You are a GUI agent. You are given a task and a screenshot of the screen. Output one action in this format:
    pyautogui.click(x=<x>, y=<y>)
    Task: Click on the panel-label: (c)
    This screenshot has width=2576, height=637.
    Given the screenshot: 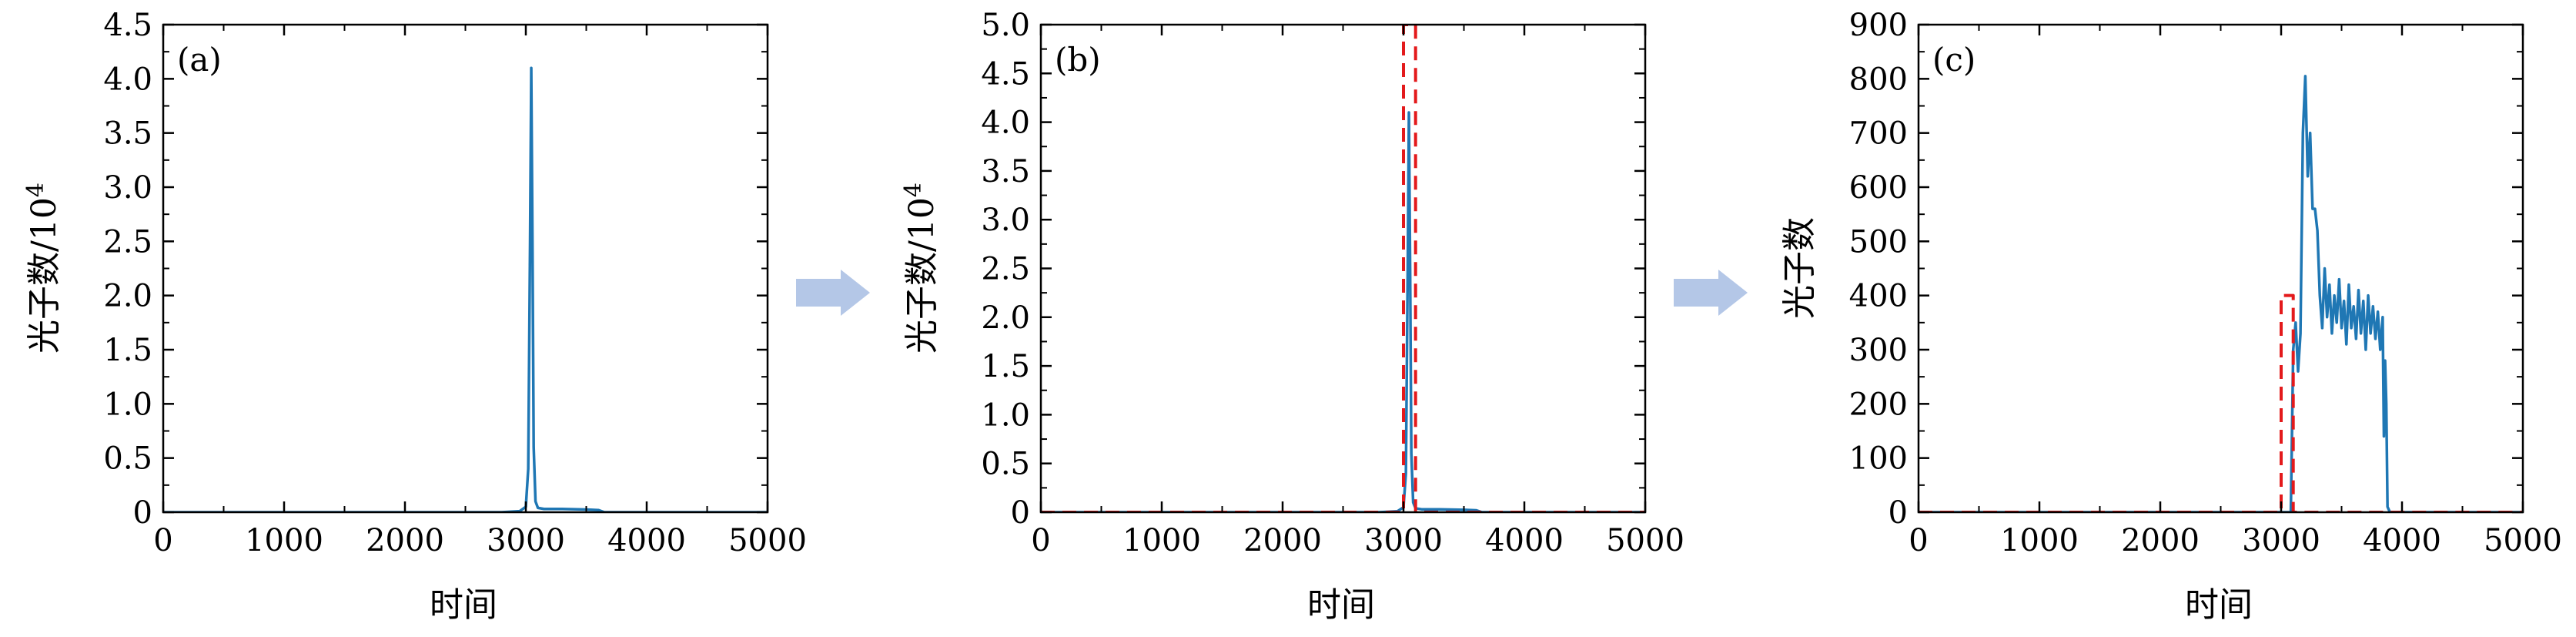 What is the action you would take?
    pyautogui.click(x=1954, y=60)
    